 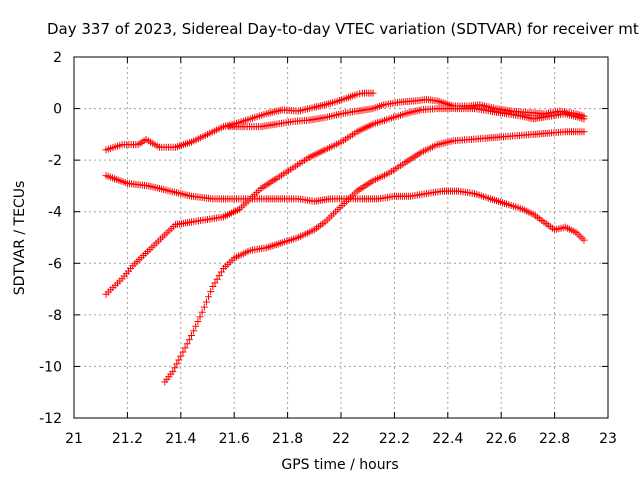 I want to click on x-tick-label: 23, so click(x=608, y=439).